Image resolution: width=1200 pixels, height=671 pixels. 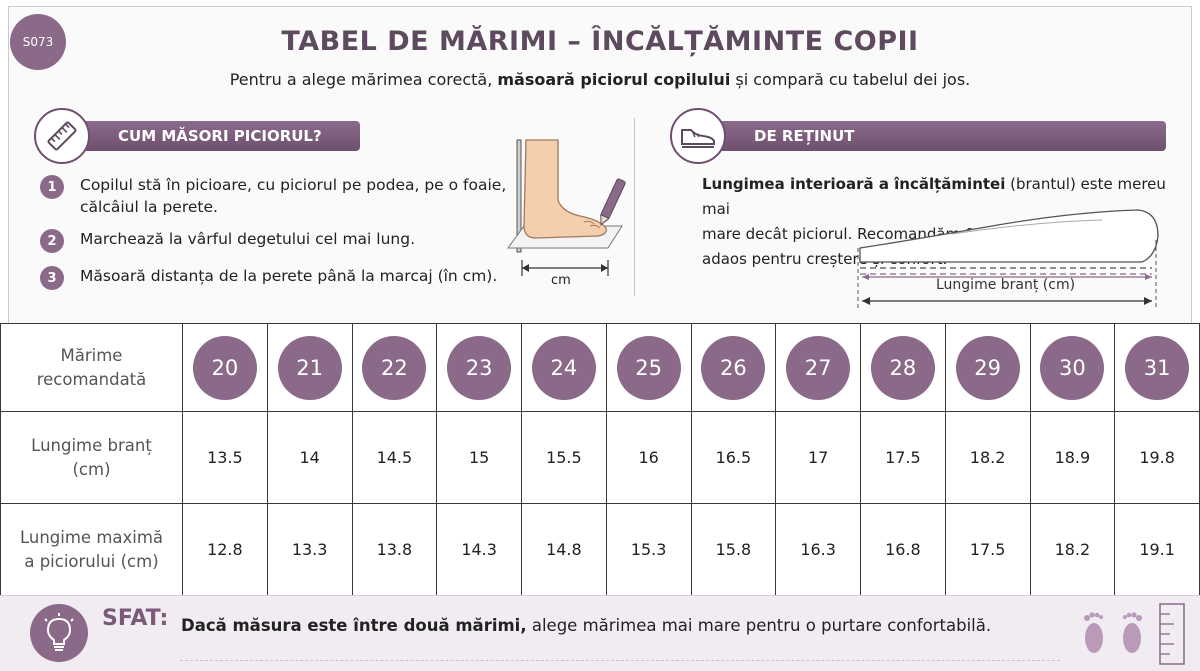 I want to click on tip-label: SFAT:, so click(x=135, y=618).